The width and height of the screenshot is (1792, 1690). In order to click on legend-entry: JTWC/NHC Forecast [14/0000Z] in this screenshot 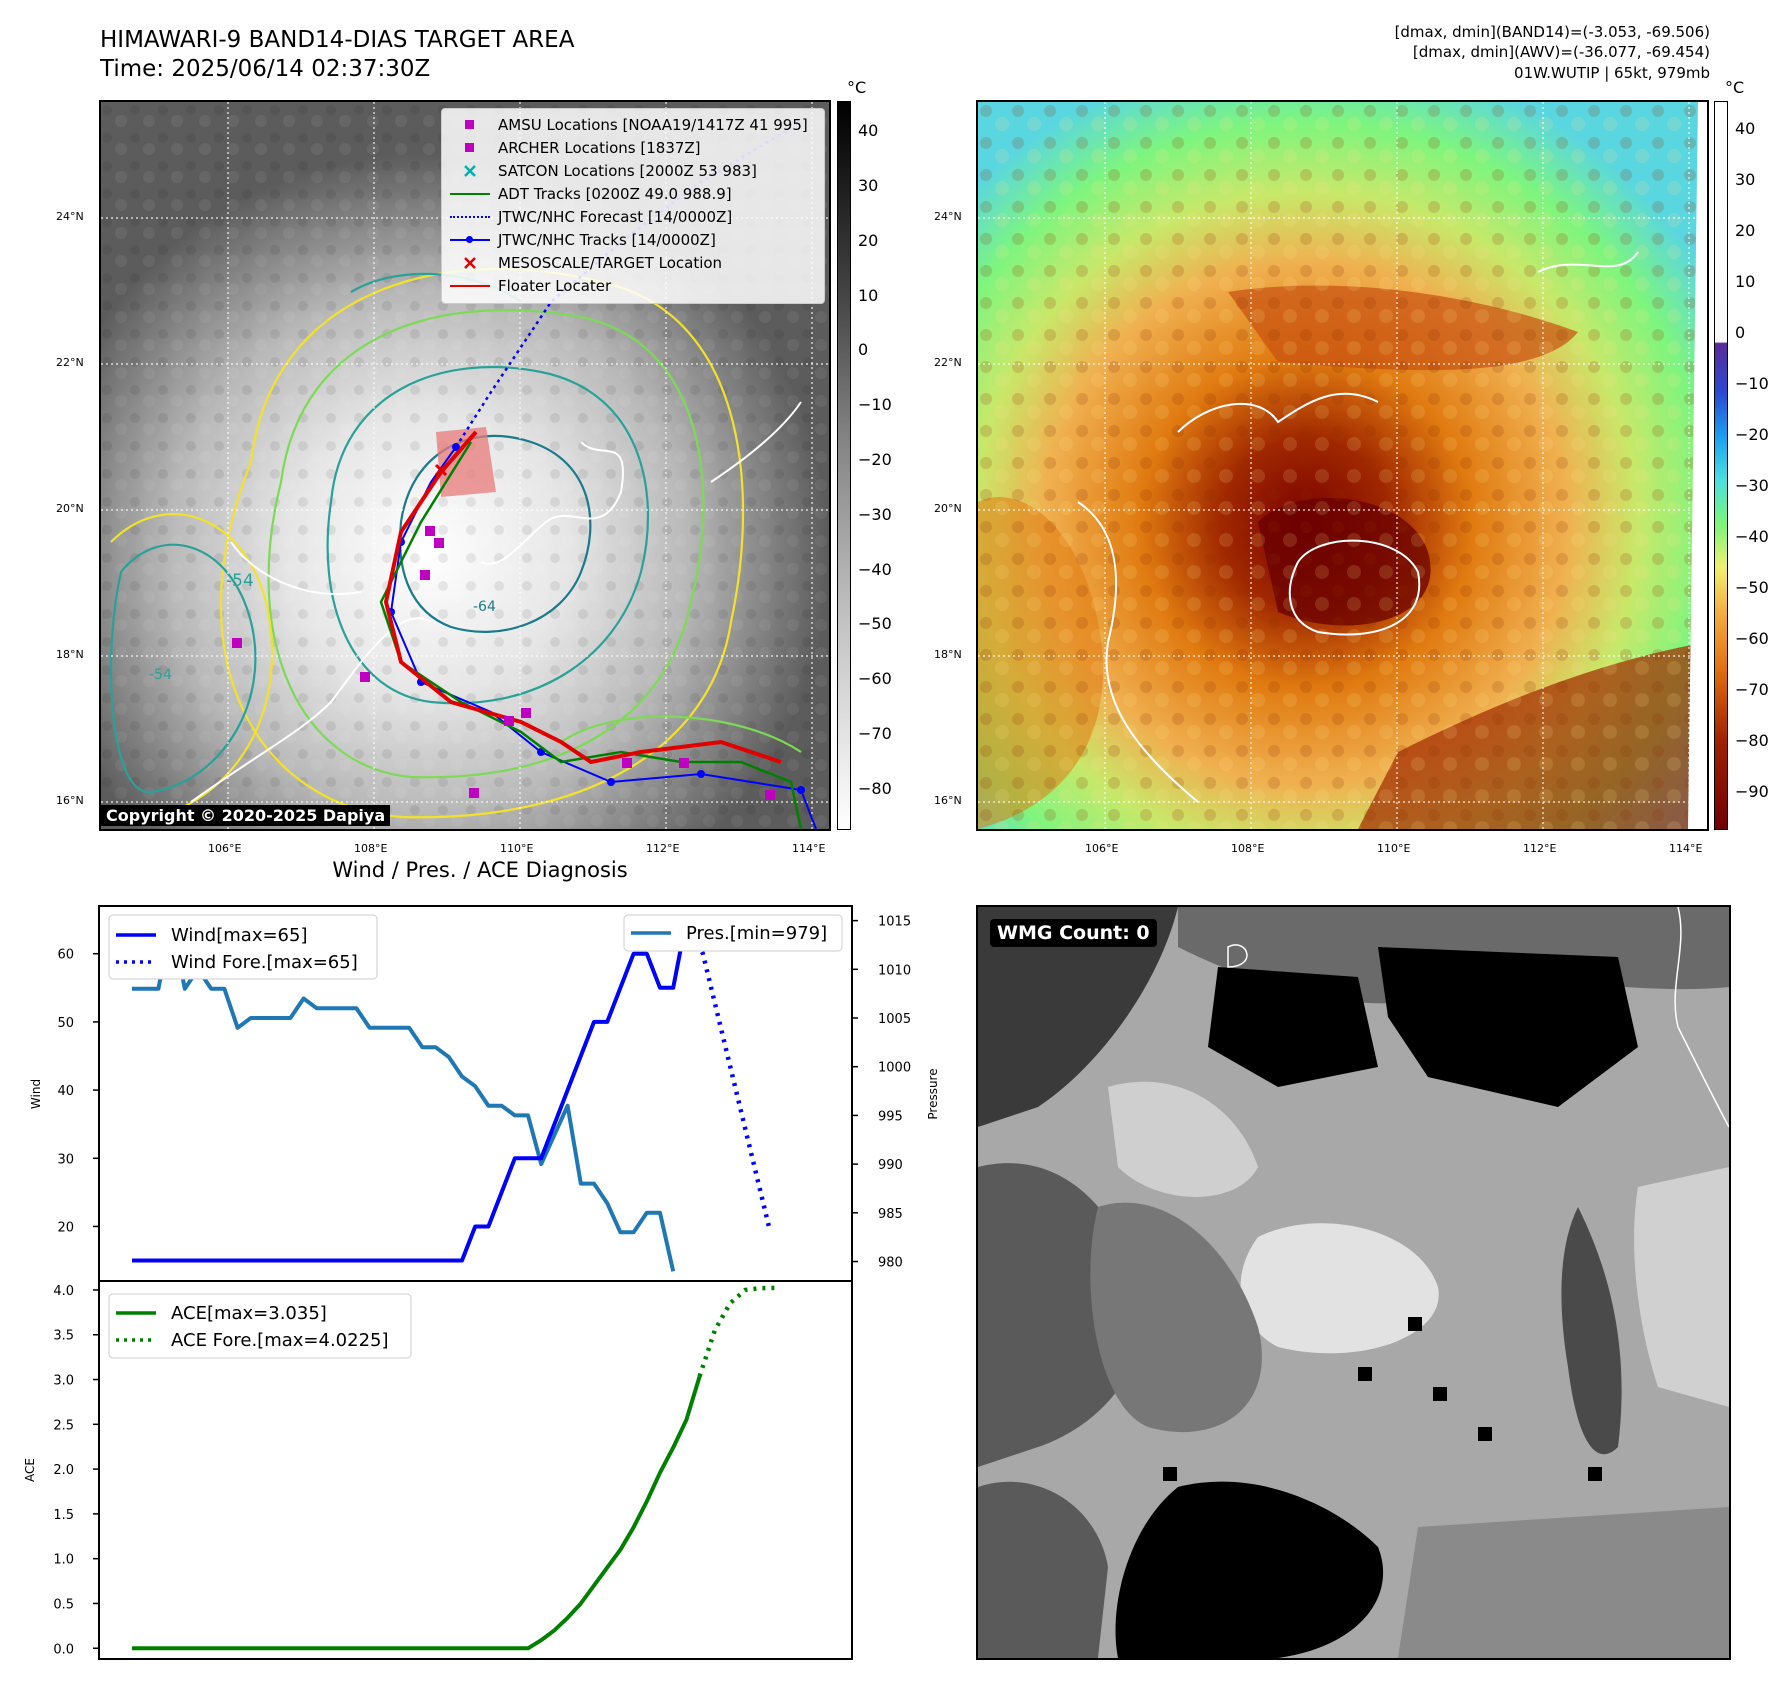, I will do `click(633, 216)`.